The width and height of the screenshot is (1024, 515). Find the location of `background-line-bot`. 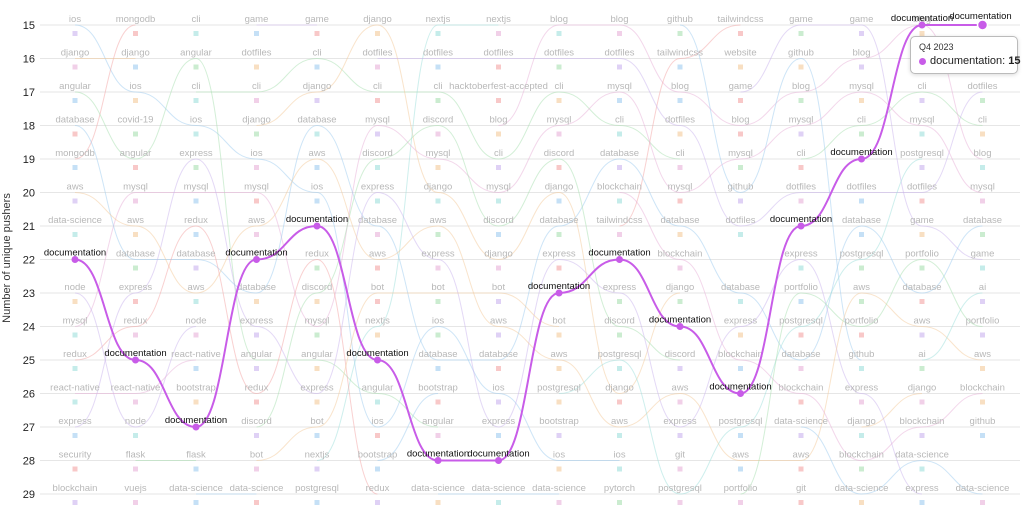

background-line-bot is located at coordinates (287, 443).